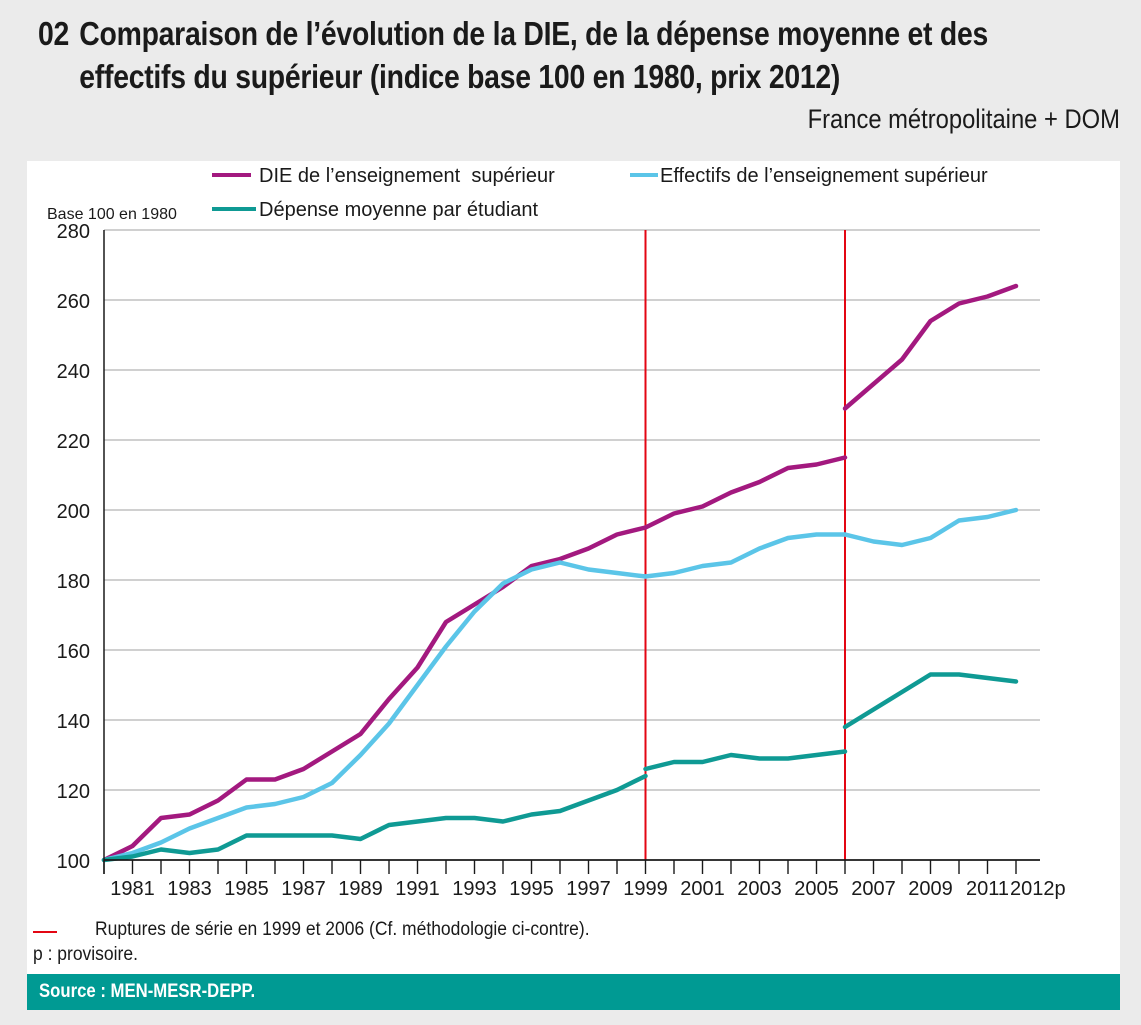 Image resolution: width=1141 pixels, height=1025 pixels. I want to click on x-tick-label: 2001, so click(702, 889).